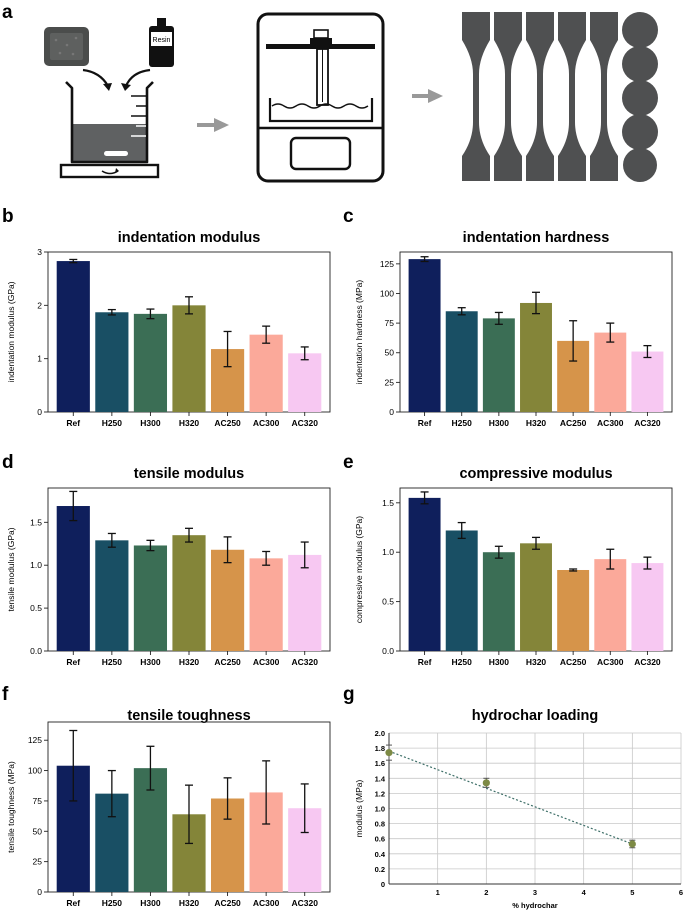  I want to click on resin-label: Resin, so click(162, 40).